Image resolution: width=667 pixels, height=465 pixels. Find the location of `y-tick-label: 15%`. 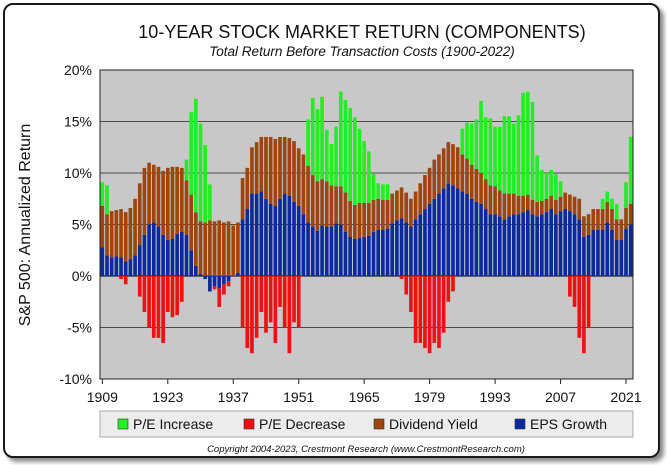

y-tick-label: 15% is located at coordinates (78, 122).